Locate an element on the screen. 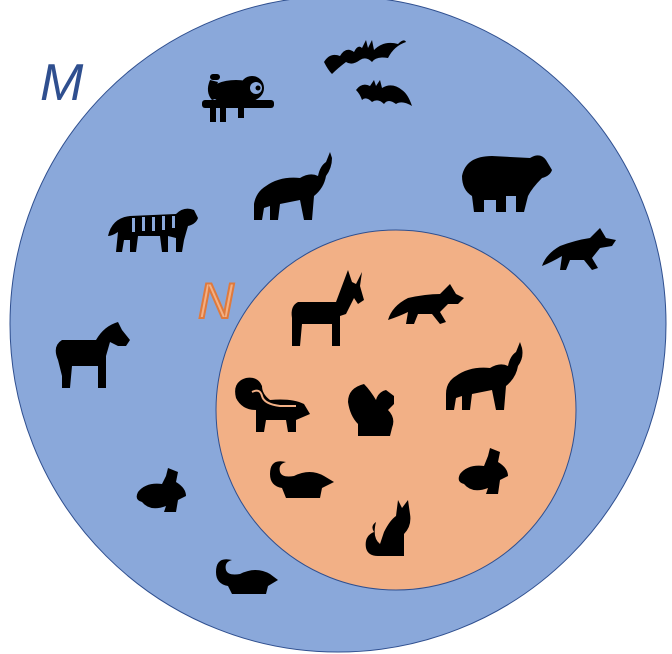 The image size is (672, 654). bear-icon is located at coordinates (507, 183).